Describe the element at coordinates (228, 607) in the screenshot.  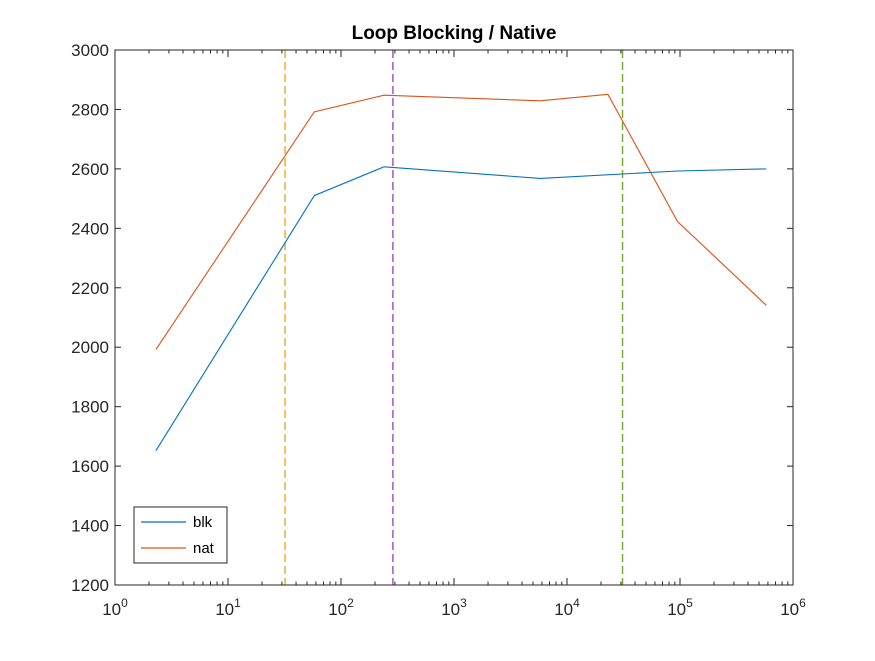
I see `x-tick-label: 10¹` at that location.